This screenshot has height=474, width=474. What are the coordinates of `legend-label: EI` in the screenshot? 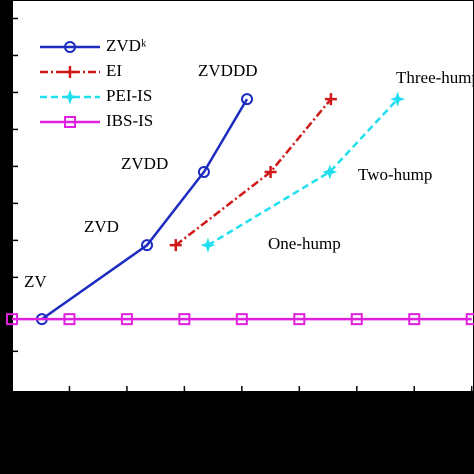 It's located at (114, 70).